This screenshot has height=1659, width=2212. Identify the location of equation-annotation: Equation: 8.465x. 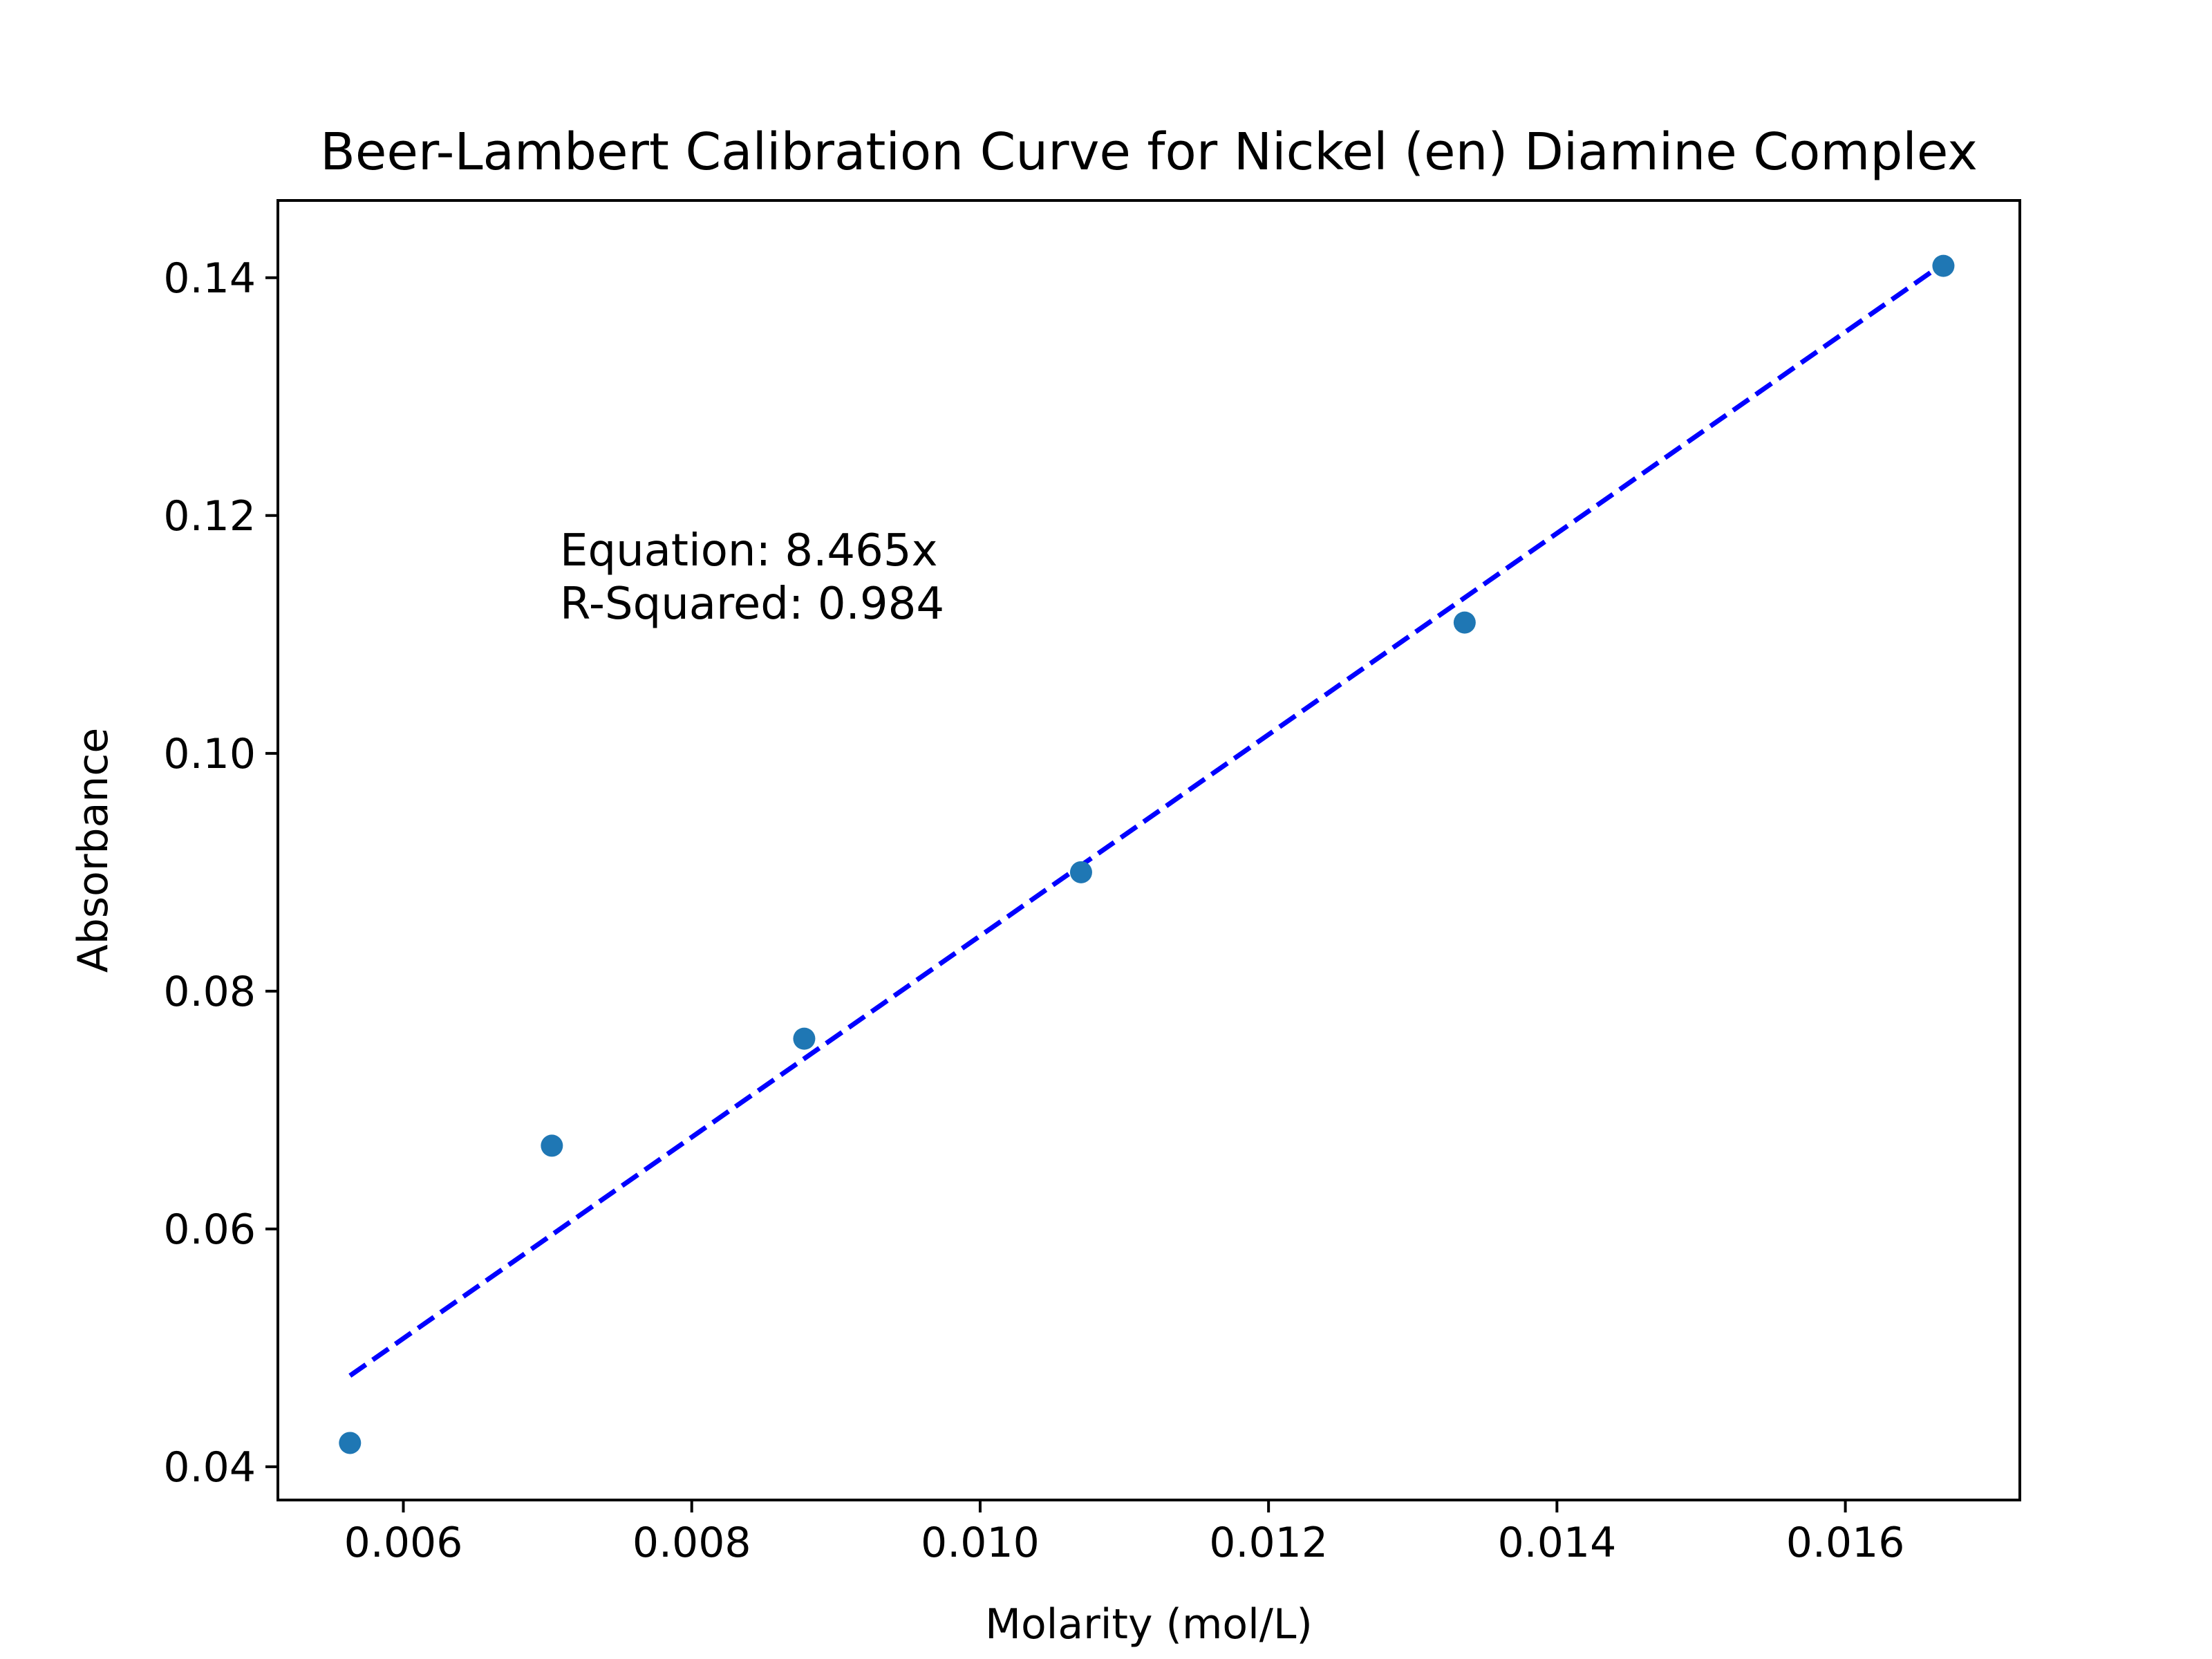
(749, 551).